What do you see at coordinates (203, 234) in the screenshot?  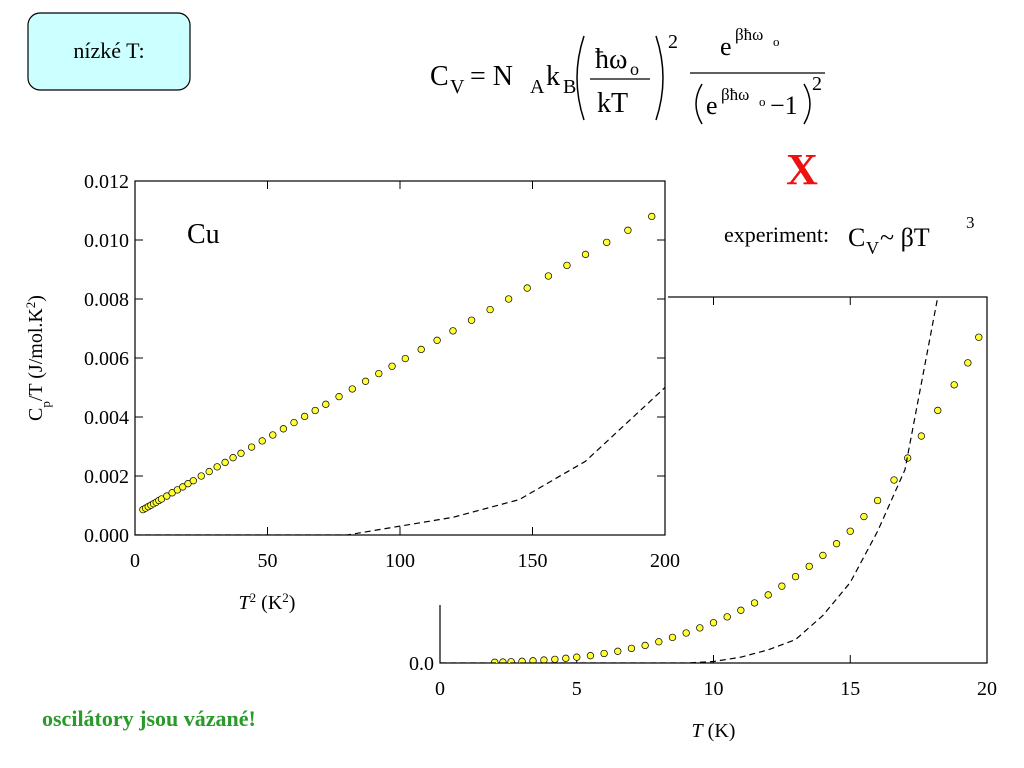 I see `annotation: Cu` at bounding box center [203, 234].